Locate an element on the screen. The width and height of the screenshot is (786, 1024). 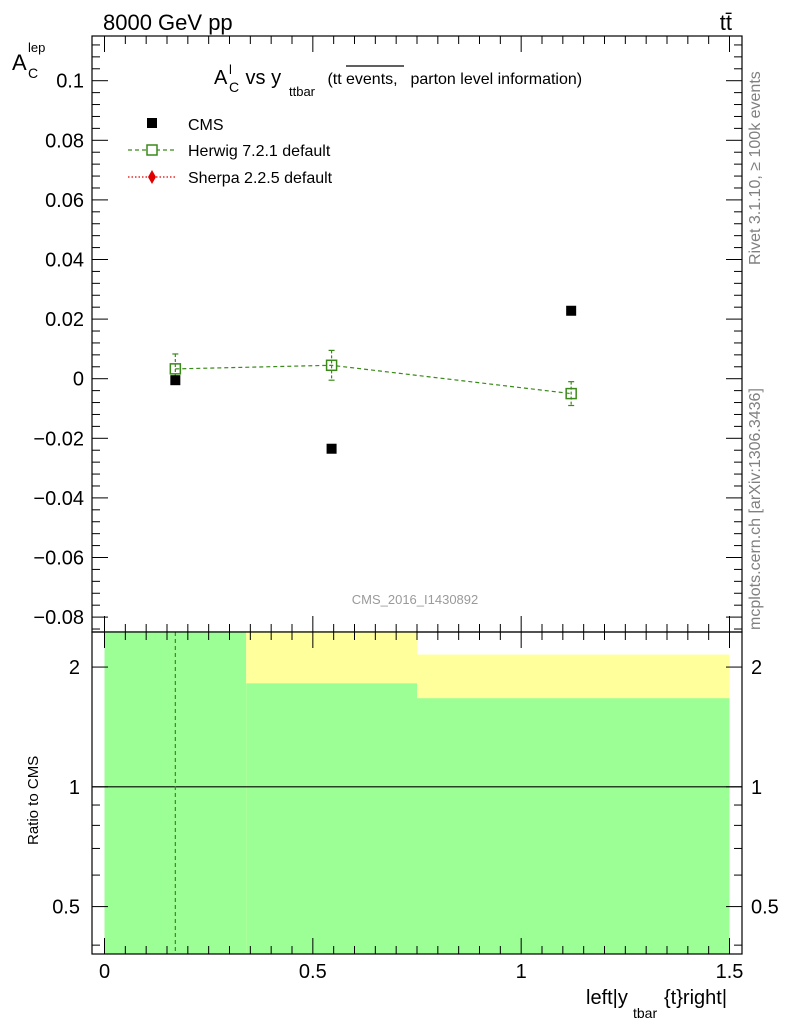
analysis-id: CMS_2016_I1430892 is located at coordinates (415, 599).